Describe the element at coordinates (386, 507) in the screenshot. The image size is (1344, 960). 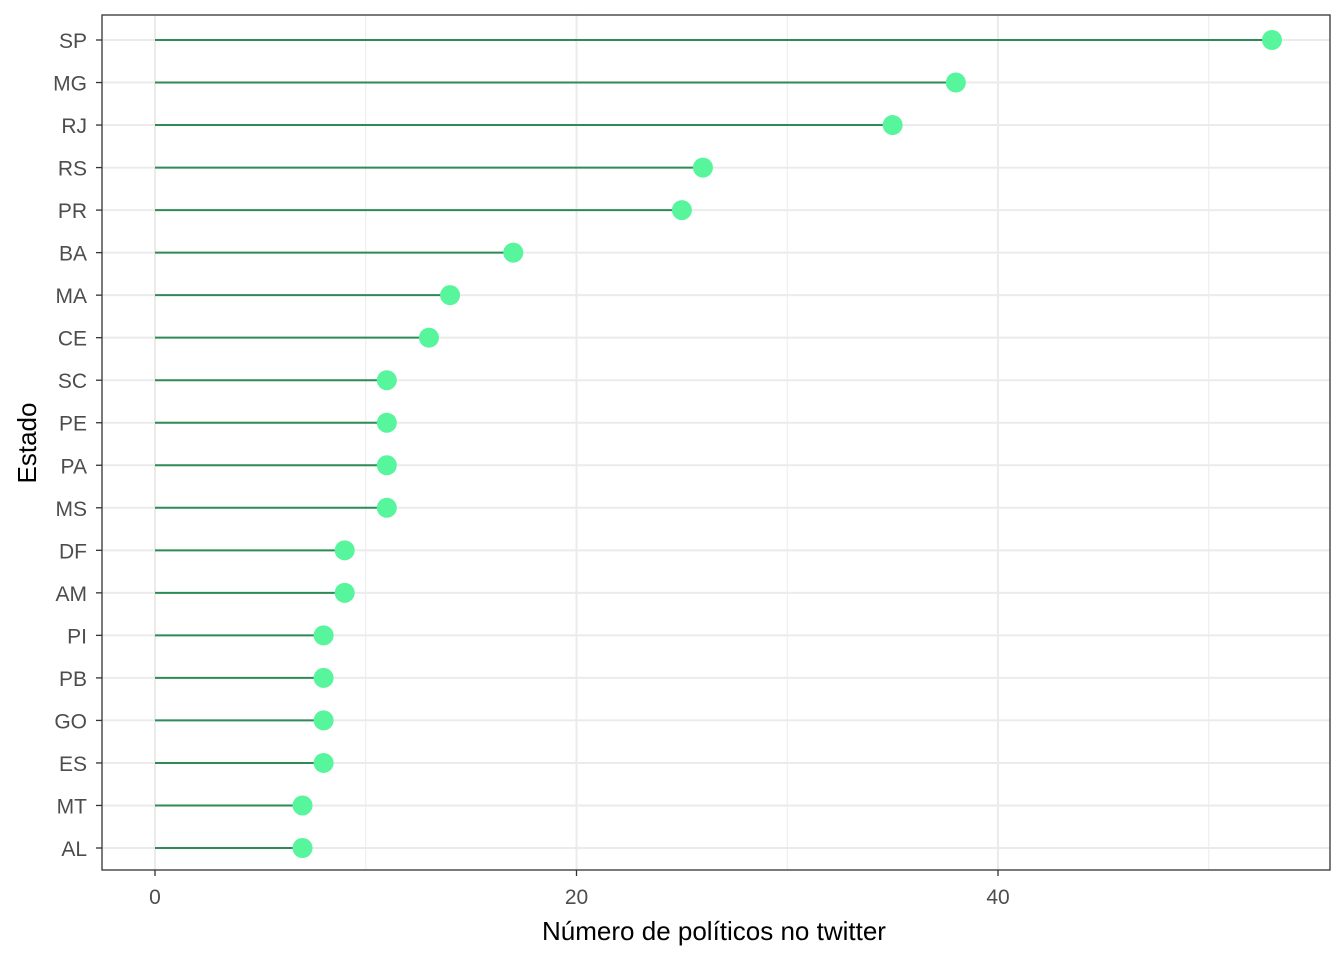
I see `lollipop-point-ms` at that location.